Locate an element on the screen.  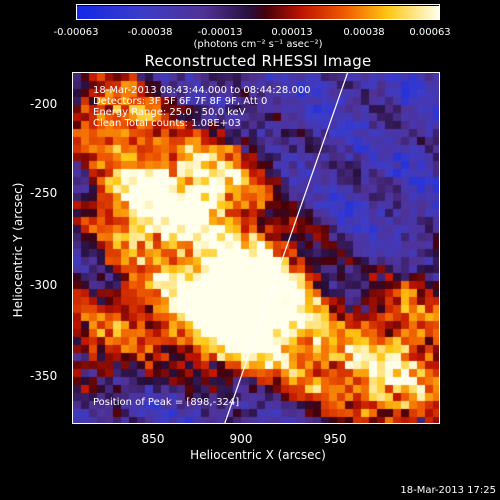
colorbar-gradient is located at coordinates (258, 12).